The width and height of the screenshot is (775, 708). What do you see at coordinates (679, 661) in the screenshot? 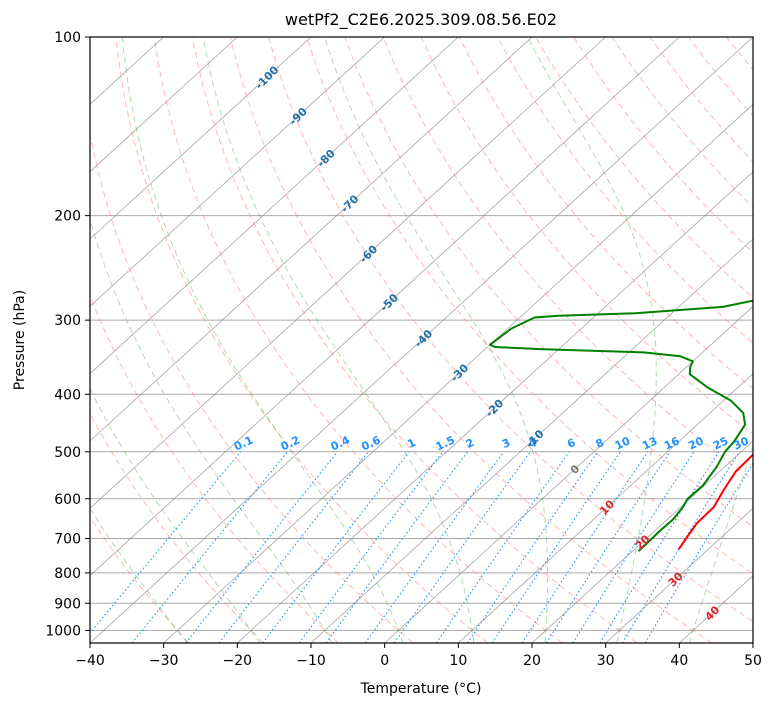
I see `x-tick-label: 40` at bounding box center [679, 661].